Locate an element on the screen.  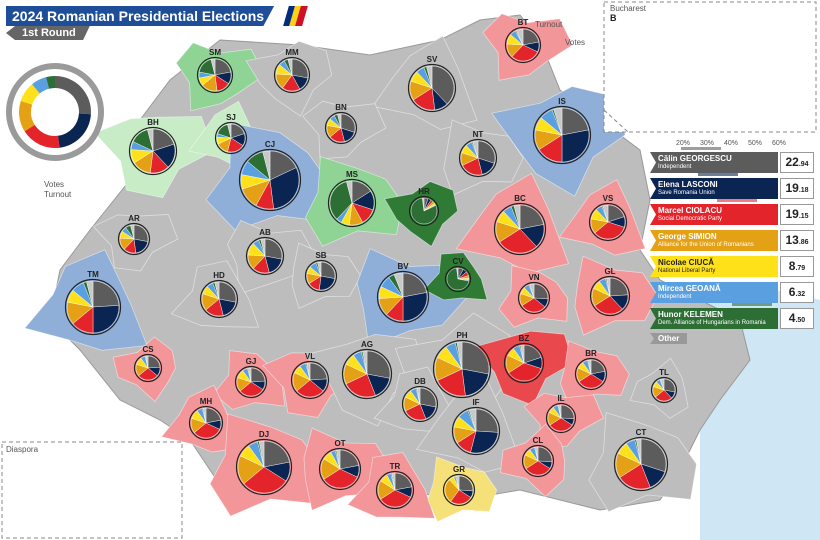
county-pie-bn is located at coordinates (341, 128).